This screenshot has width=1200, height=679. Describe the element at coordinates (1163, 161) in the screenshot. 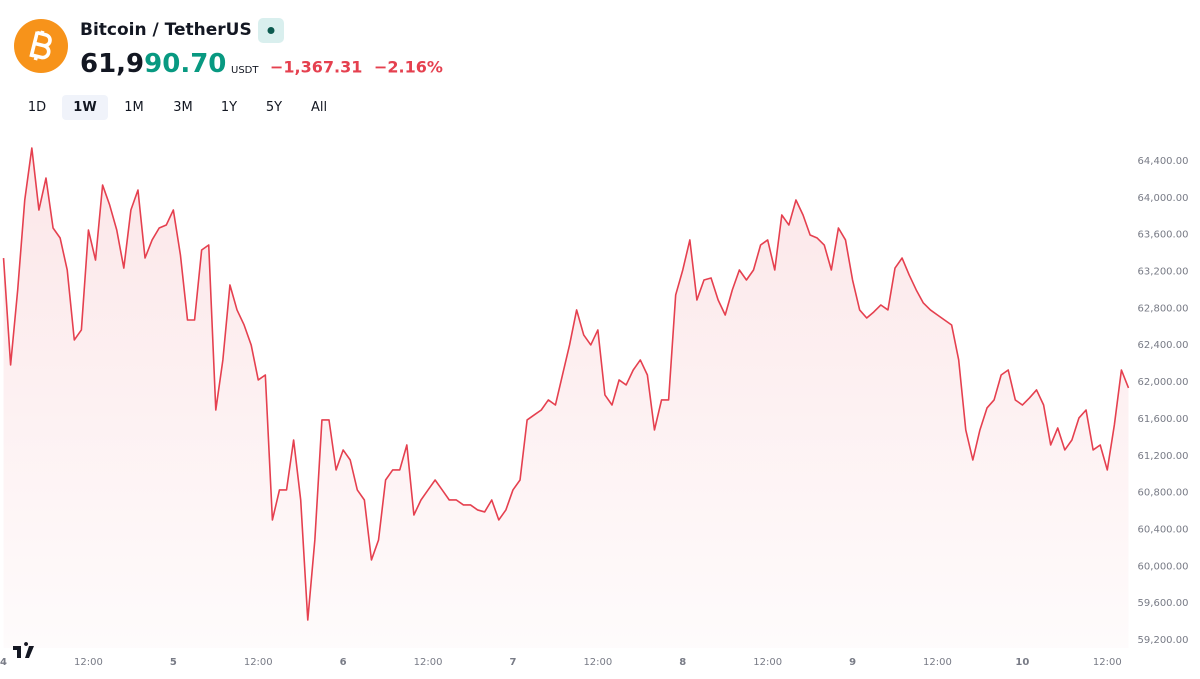

I see `y-tick-label: 64,400.00` at that location.